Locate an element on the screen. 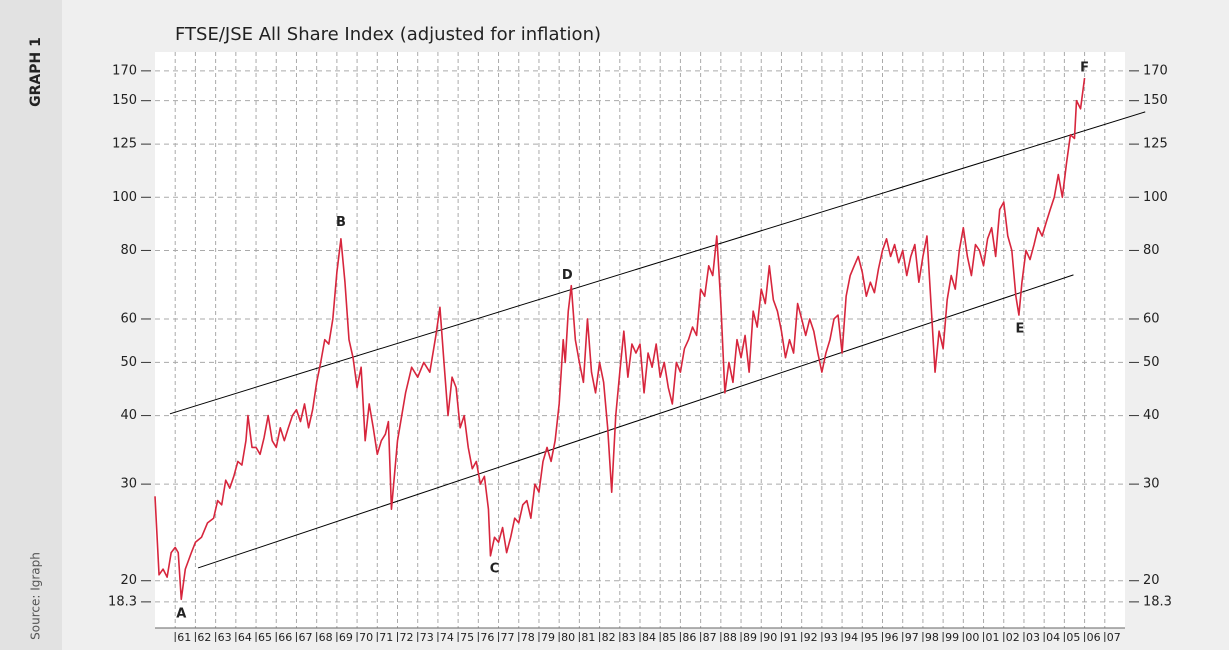 The height and width of the screenshot is (650, 1229). y-tick-label: 100 is located at coordinates (124, 197).